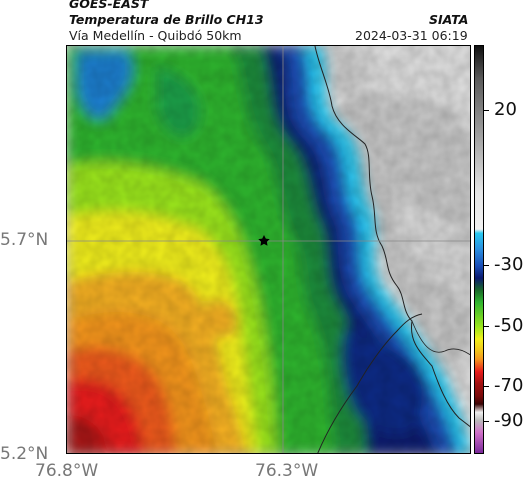 This screenshot has height=491, width=526. I want to click on department-border, so click(370, 383).